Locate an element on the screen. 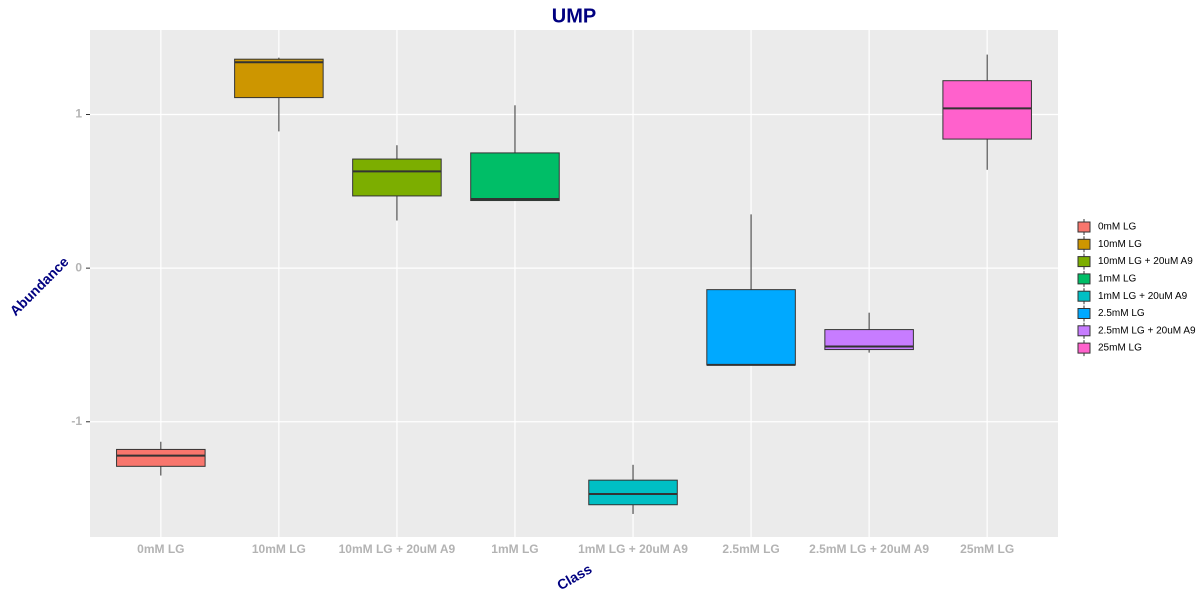 The height and width of the screenshot is (600, 1200). legend-label: 25mM LG is located at coordinates (1120, 348).